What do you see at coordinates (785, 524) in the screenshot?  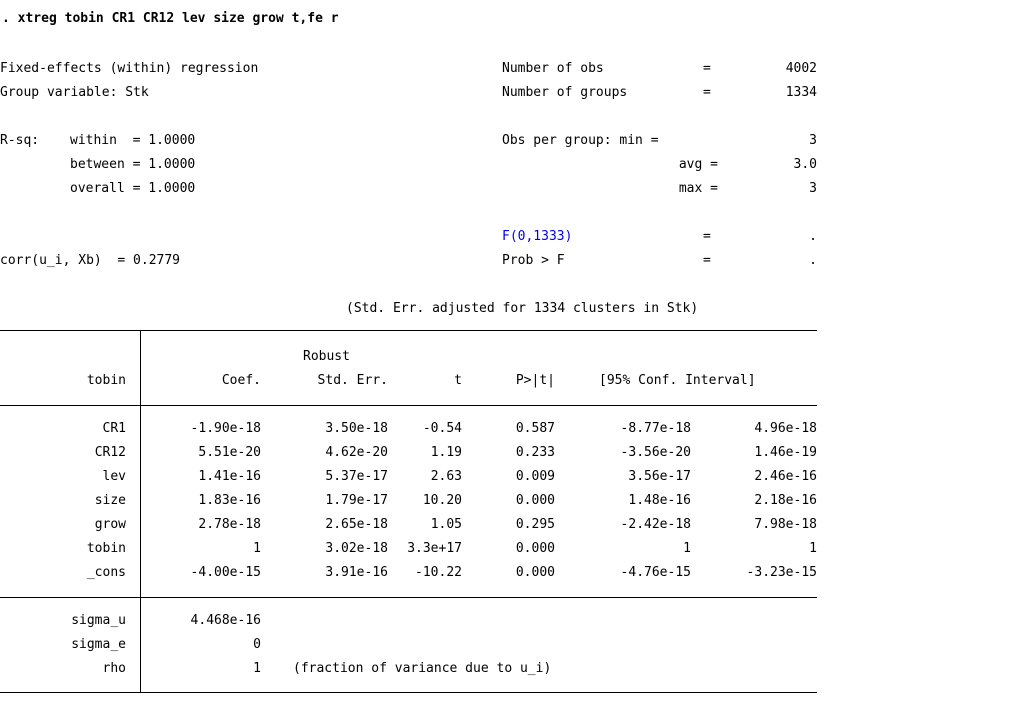 I see `cell-hi: 7.98e-18` at bounding box center [785, 524].